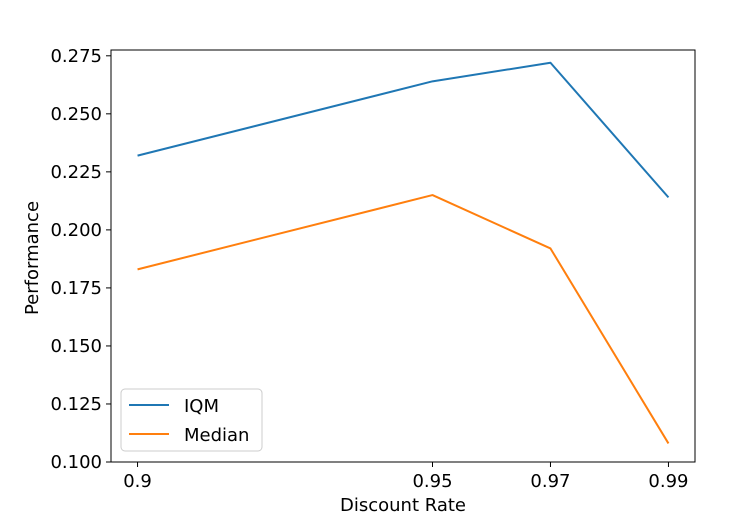  What do you see at coordinates (76, 172) in the screenshot?
I see `y-tick-label: 0.225` at bounding box center [76, 172].